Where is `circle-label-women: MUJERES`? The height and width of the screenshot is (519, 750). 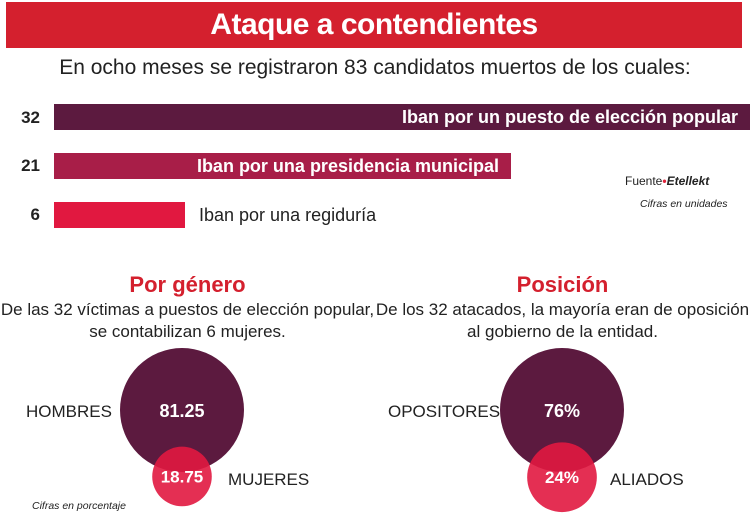
circle-label-women: MUJERES is located at coordinates (269, 479).